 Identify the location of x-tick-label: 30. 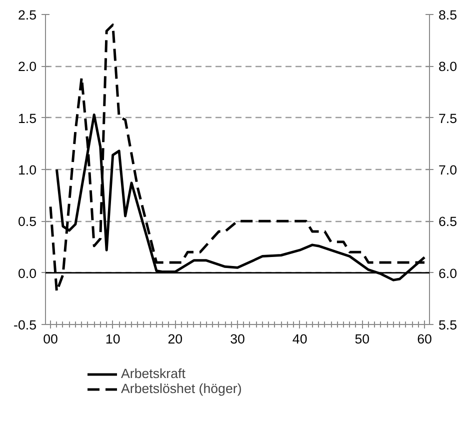
(237, 339).